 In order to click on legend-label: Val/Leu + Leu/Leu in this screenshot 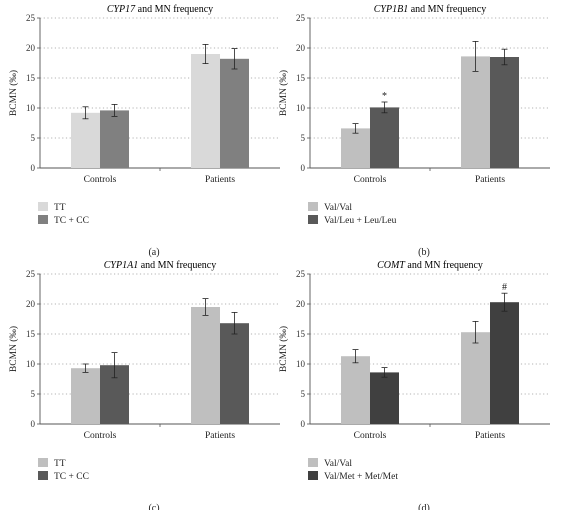, I will do `click(360, 221)`.